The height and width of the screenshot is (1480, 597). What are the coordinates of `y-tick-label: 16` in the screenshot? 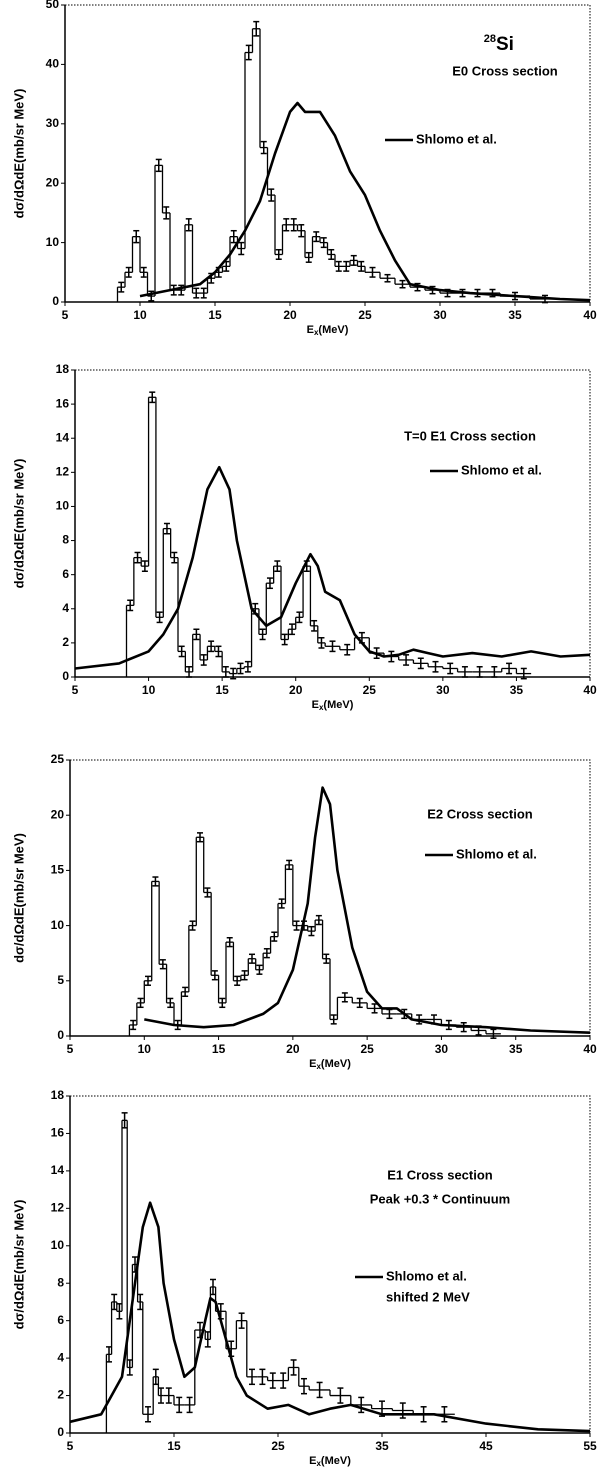 It's located at (63, 403).